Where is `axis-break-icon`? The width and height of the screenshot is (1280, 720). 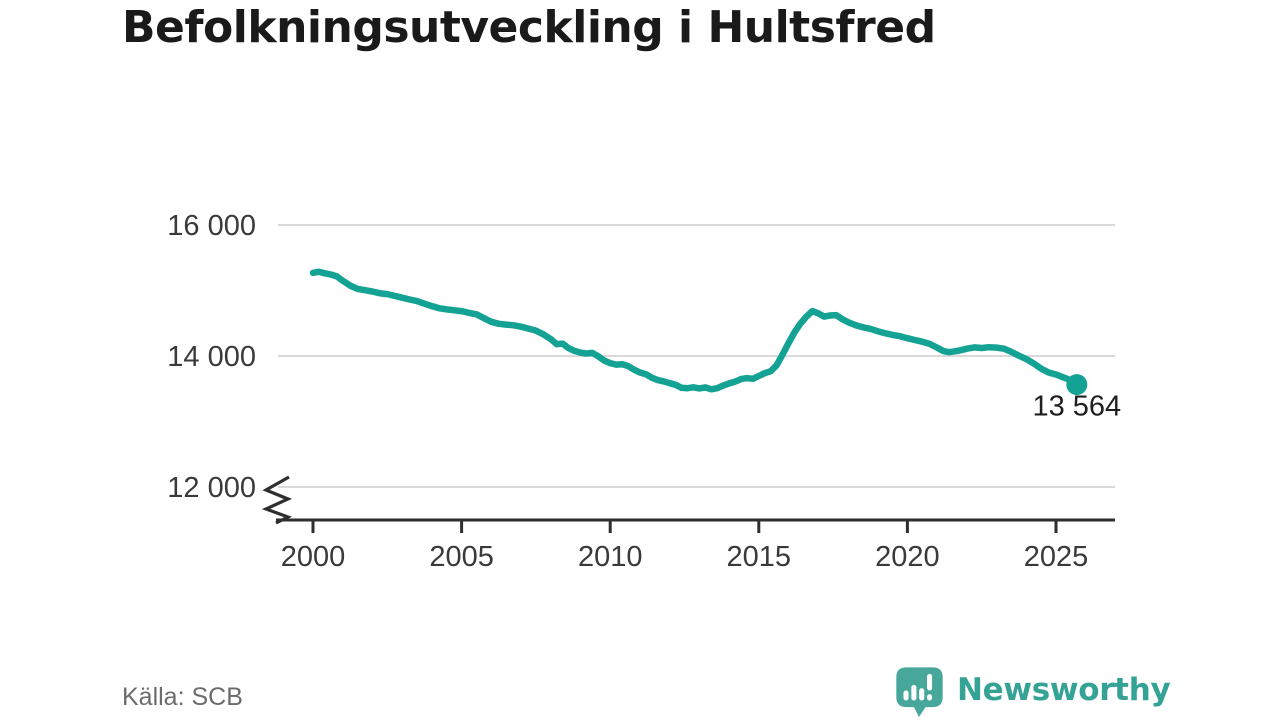
axis-break-icon is located at coordinates (277, 500).